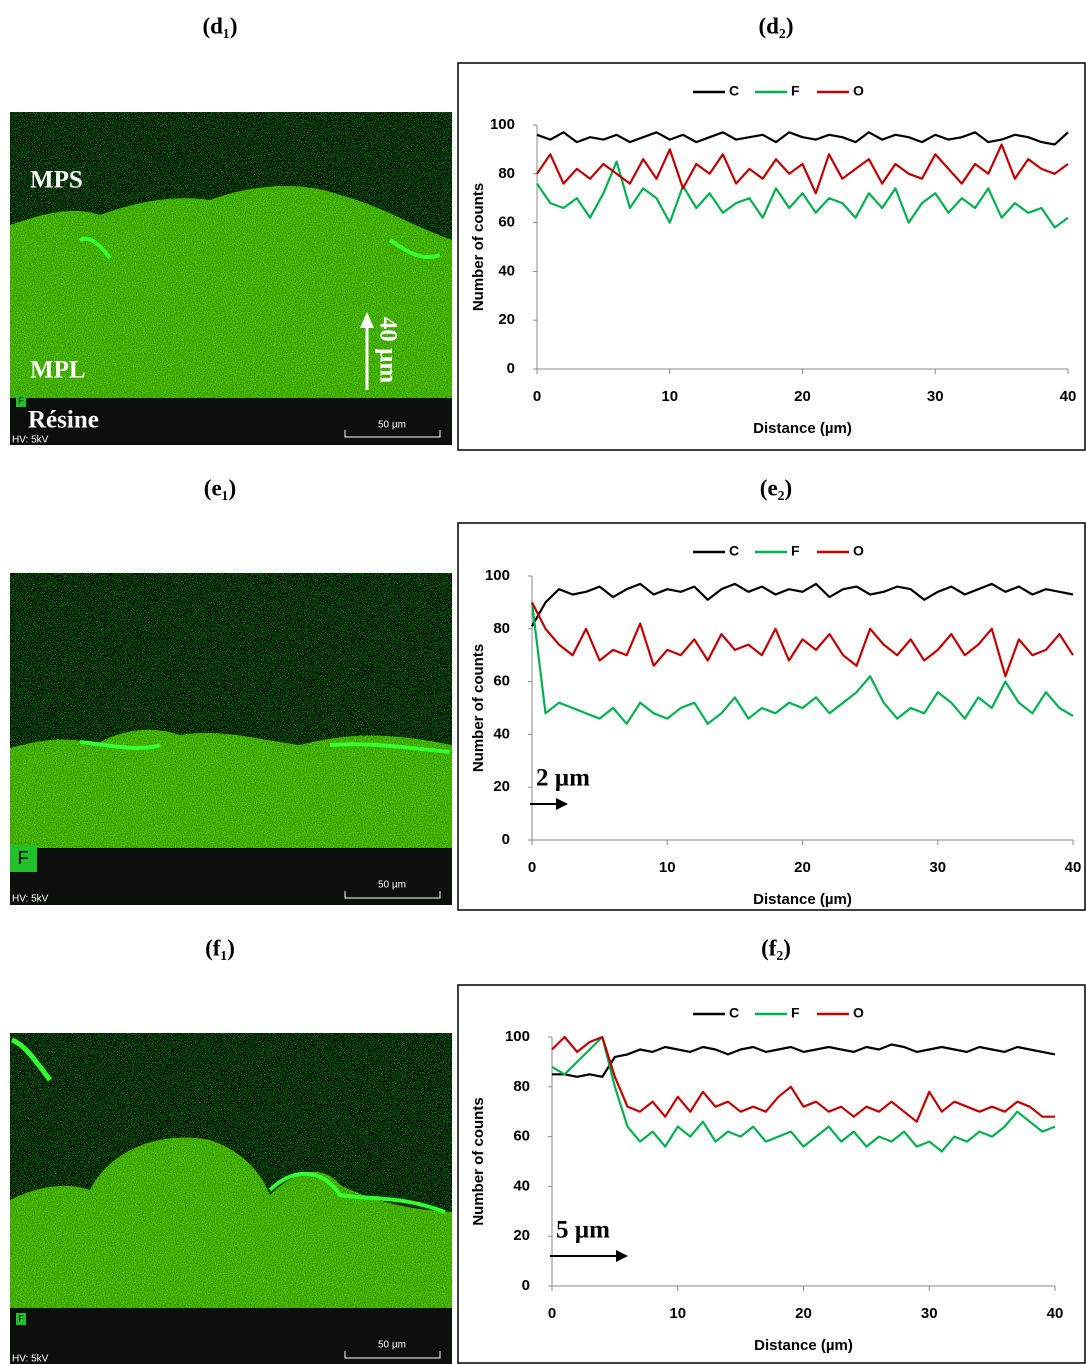 Image resolution: width=1086 pixels, height=1364 pixels. What do you see at coordinates (56, 180) in the screenshot?
I see `region-label: MPS` at bounding box center [56, 180].